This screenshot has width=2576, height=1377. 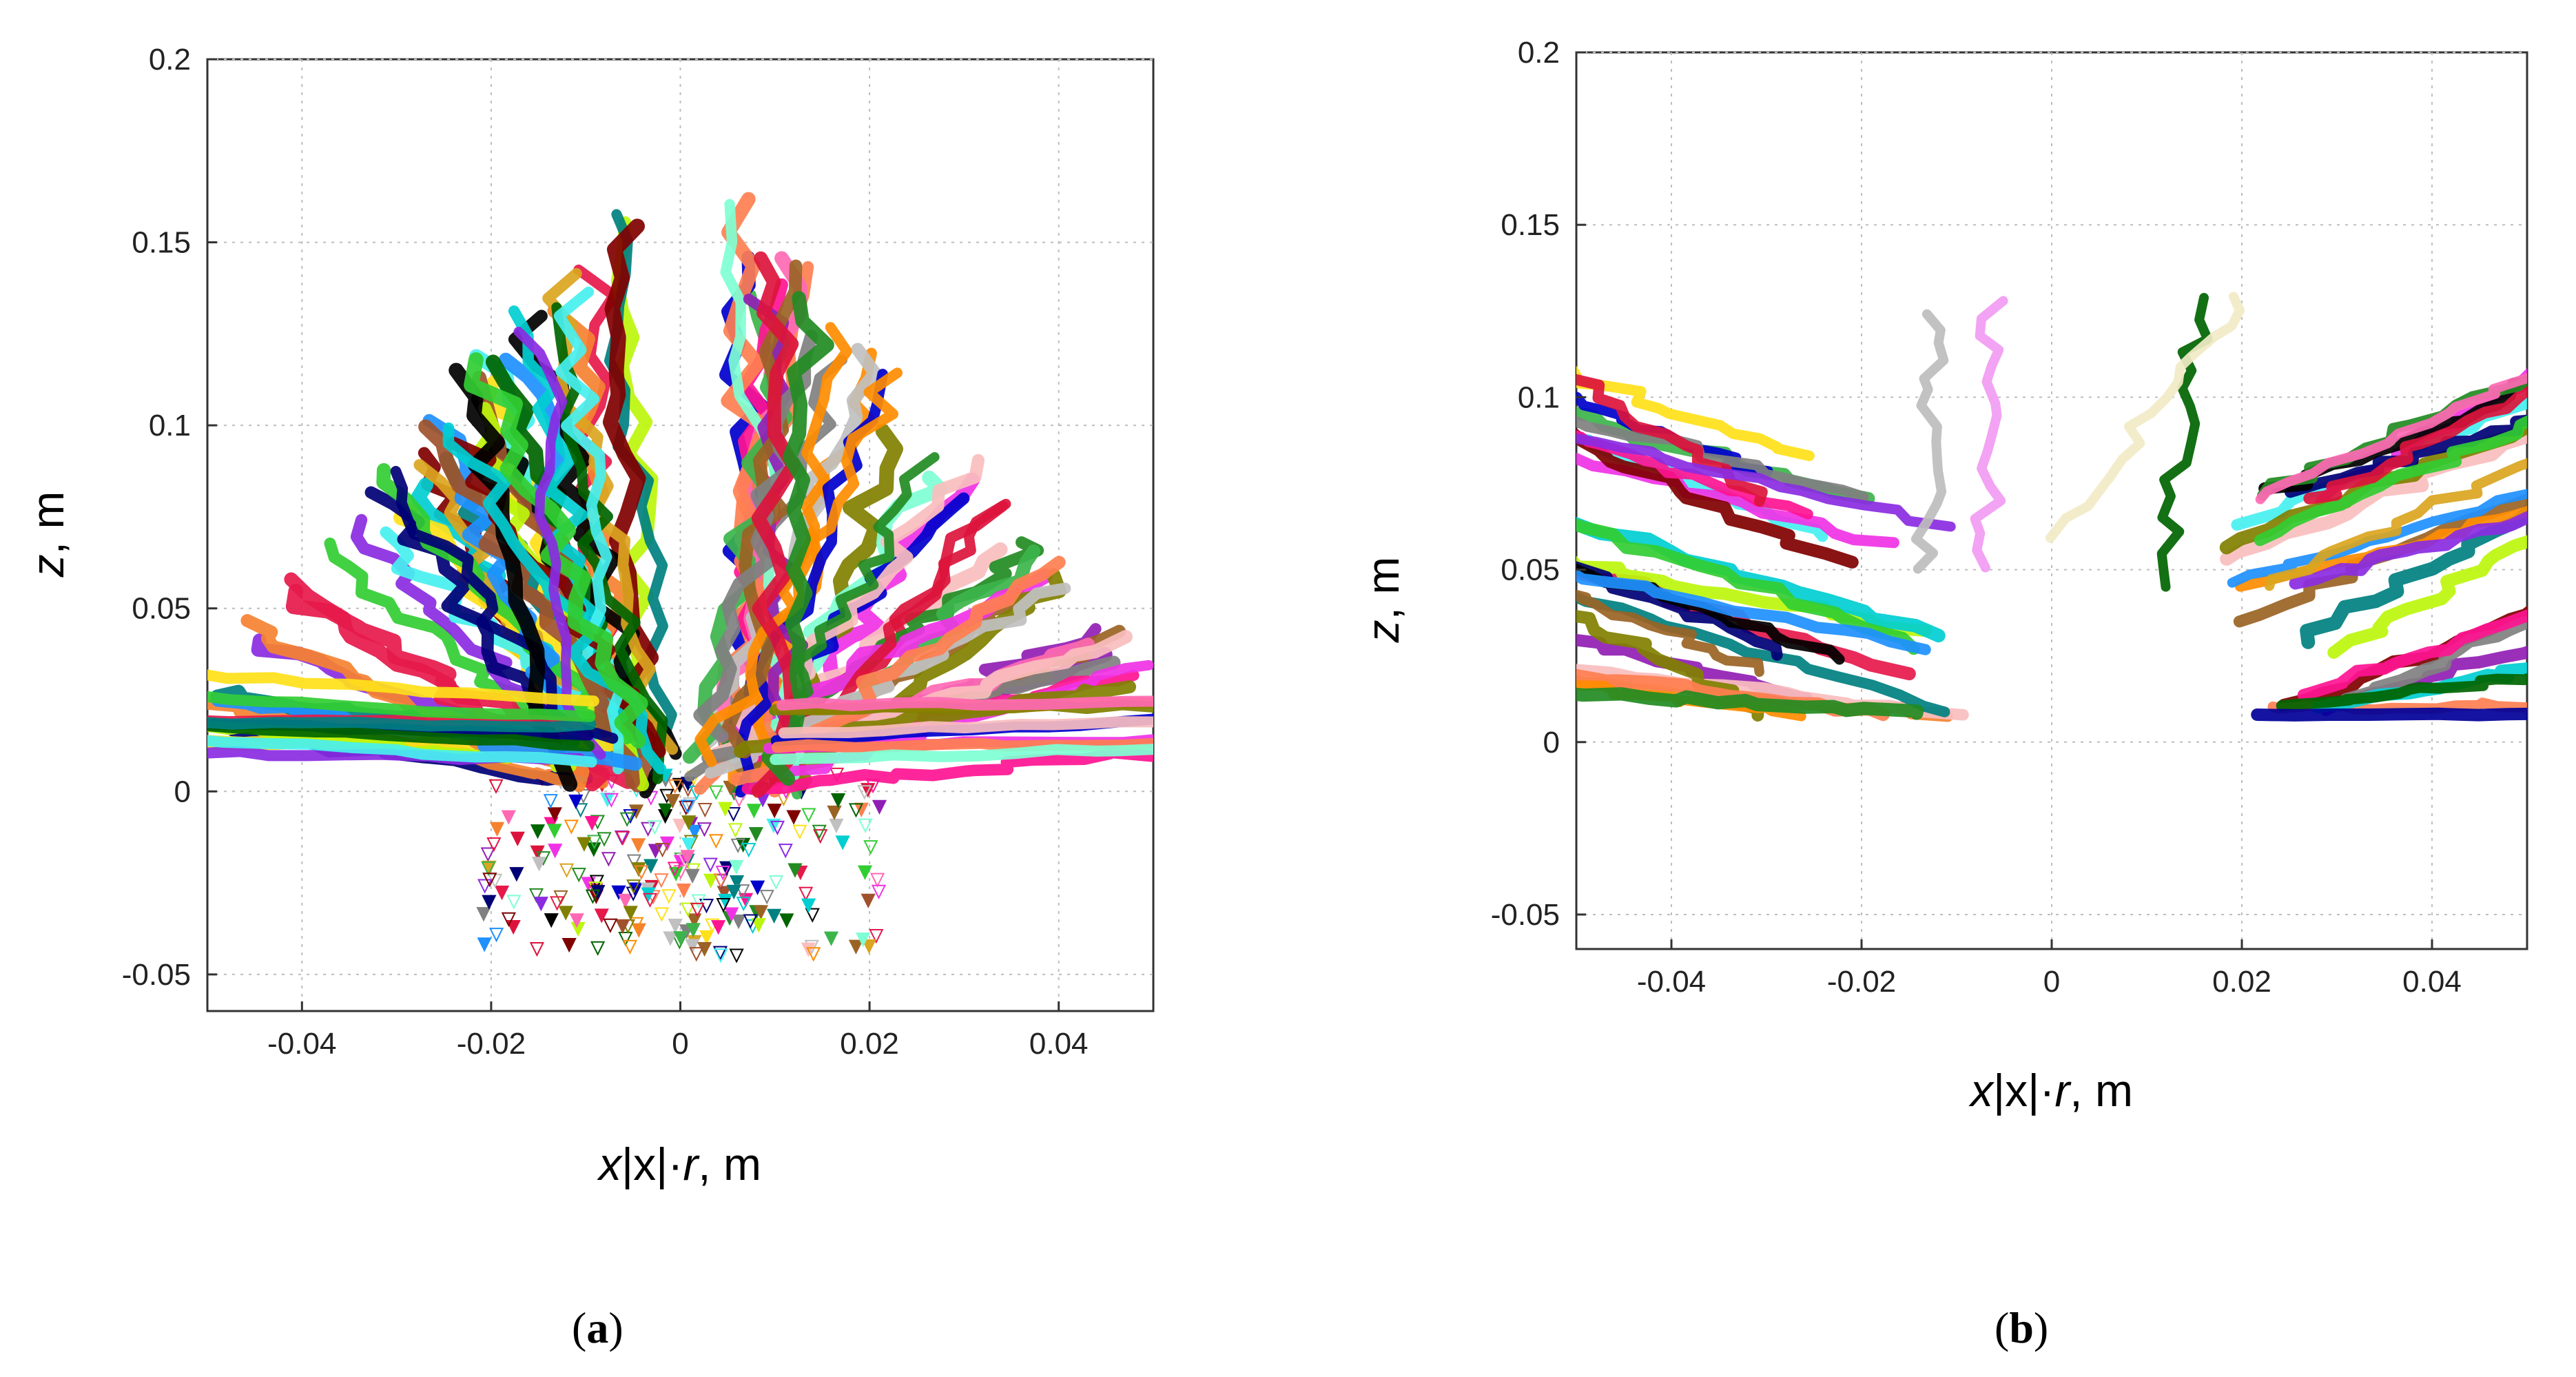 What do you see at coordinates (1539, 397) in the screenshot?
I see `y-tick-label: 0.1` at bounding box center [1539, 397].